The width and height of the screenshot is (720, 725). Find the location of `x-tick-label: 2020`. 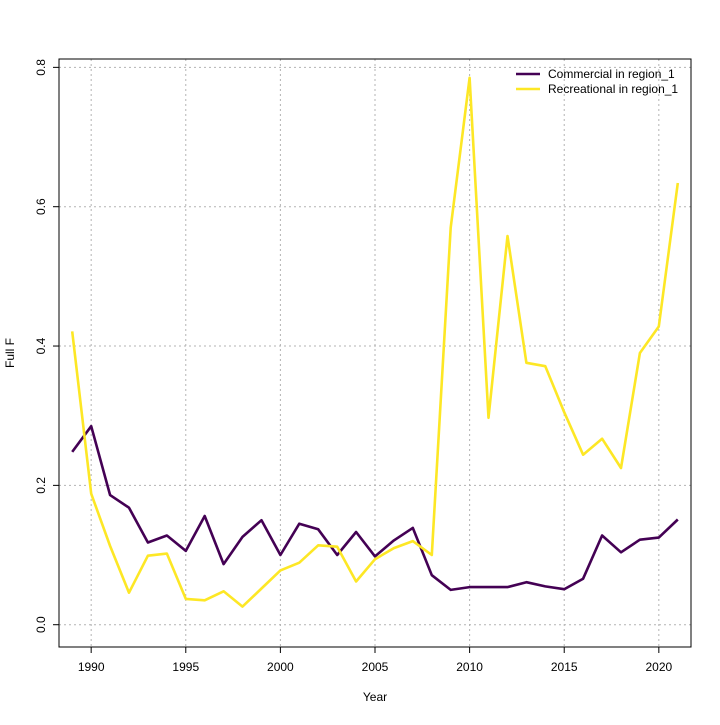

x-tick-label: 2020 is located at coordinates (658, 667).